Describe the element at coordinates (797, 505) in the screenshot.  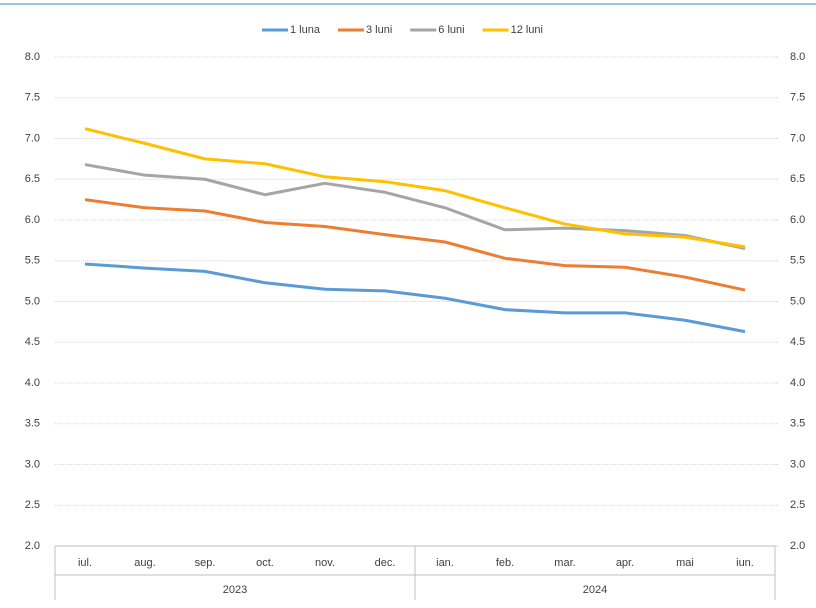
I see `y2-tick-label: 2.5` at that location.